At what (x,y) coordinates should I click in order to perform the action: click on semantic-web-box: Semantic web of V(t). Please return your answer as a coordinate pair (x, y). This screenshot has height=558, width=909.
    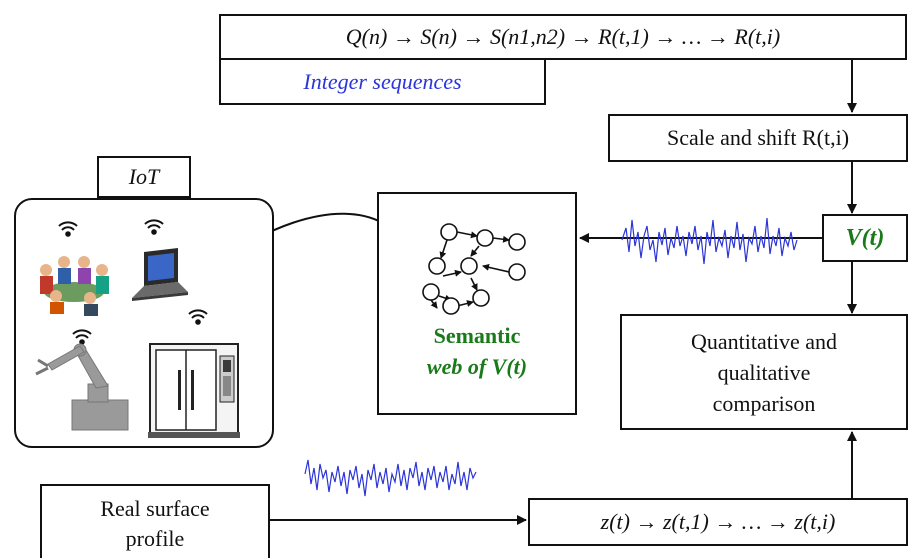
    Looking at the image, I should click on (477, 303).